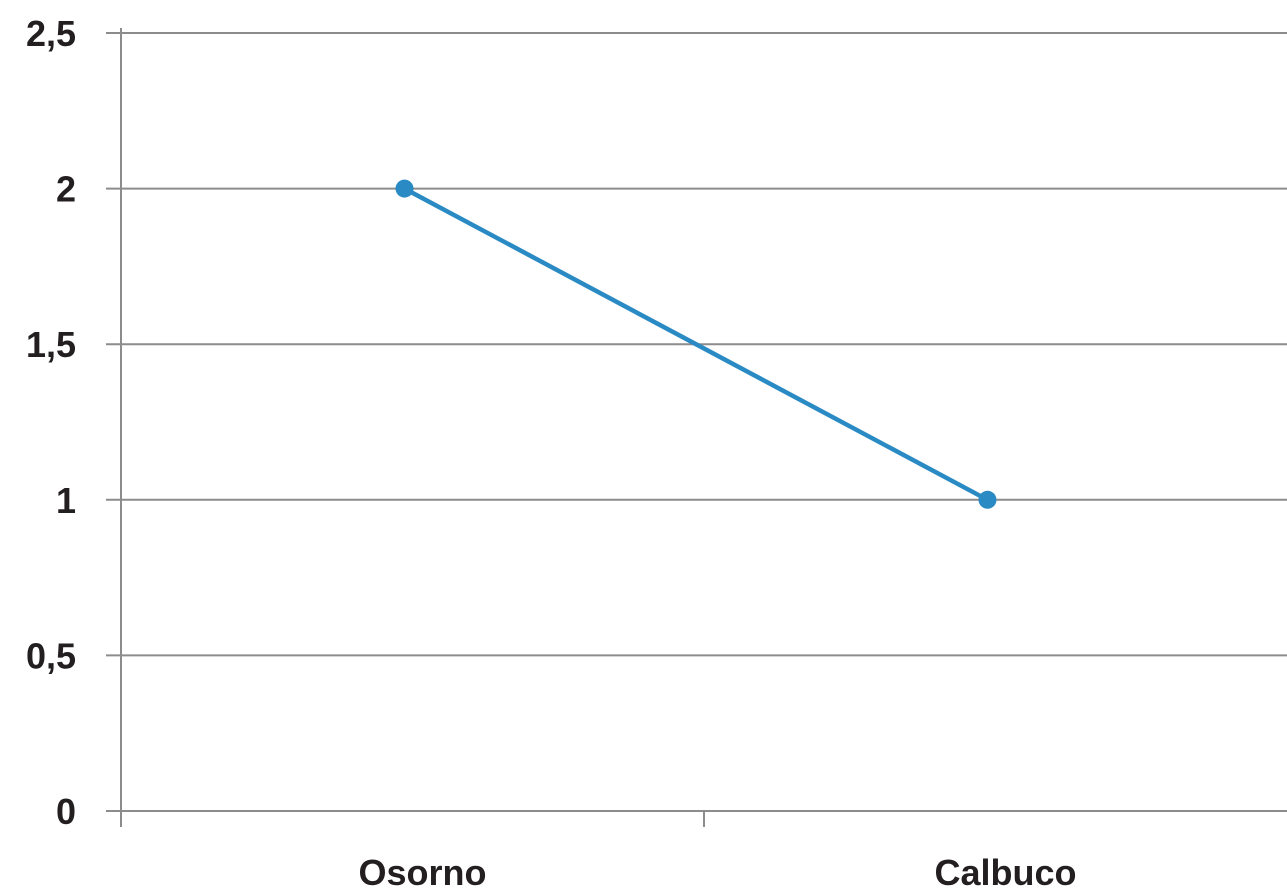 Image resolution: width=1287 pixels, height=891 pixels. I want to click on y-tick-label: 0, so click(66, 811).